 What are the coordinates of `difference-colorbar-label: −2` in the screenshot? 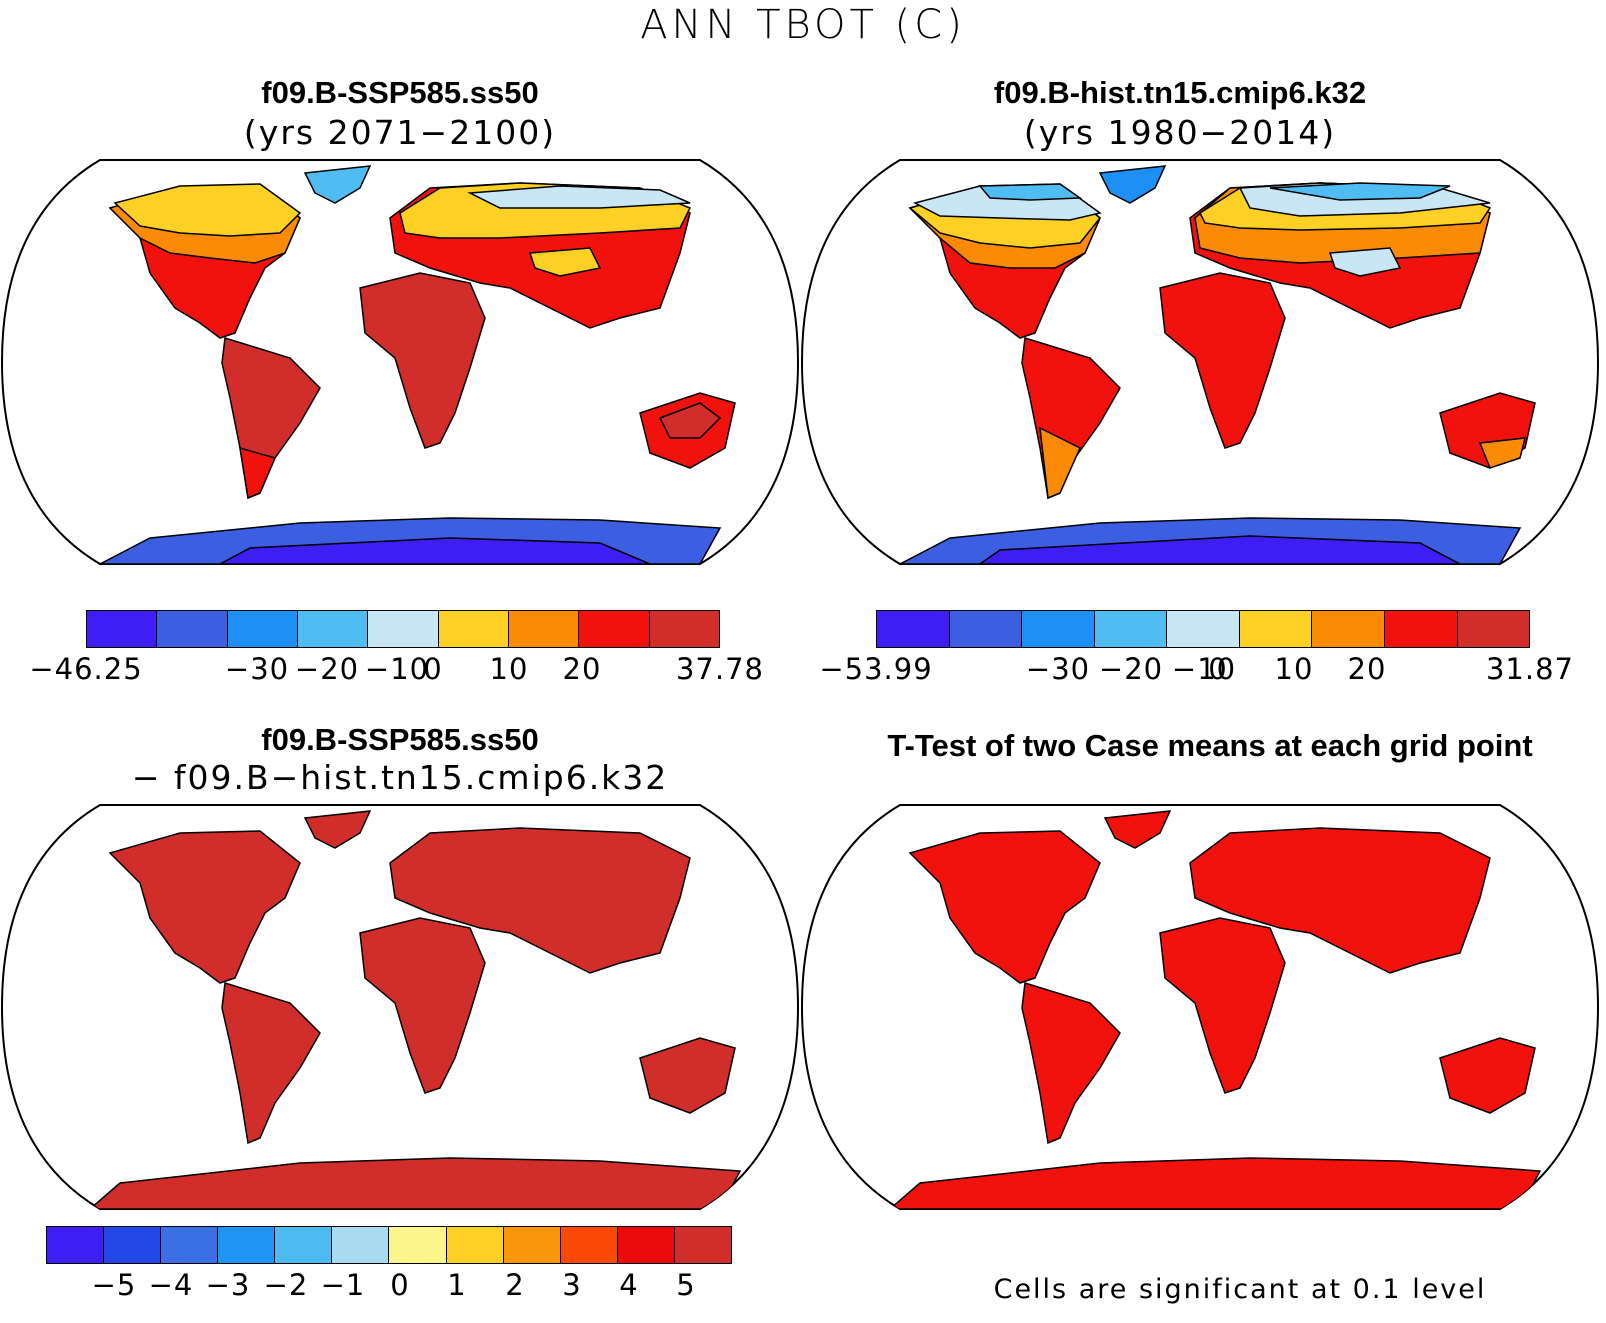 It's located at (286, 1285).